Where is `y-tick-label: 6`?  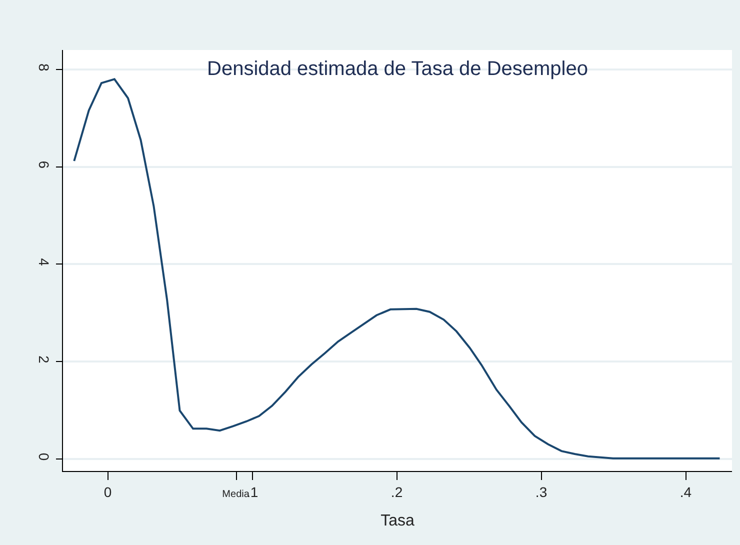
y-tick-label: 6 is located at coordinates (44, 164).